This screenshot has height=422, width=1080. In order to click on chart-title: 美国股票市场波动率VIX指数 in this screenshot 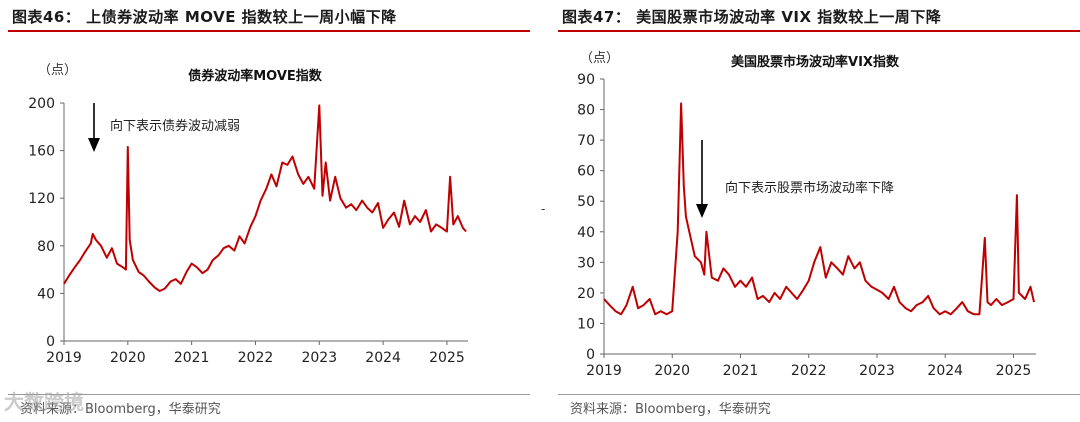, I will do `click(815, 62)`.